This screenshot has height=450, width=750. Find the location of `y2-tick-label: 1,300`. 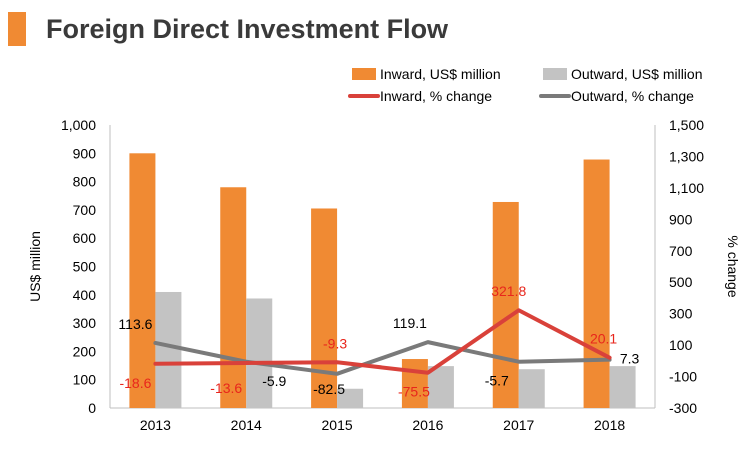

y2-tick-label: 1,300 is located at coordinates (686, 156).